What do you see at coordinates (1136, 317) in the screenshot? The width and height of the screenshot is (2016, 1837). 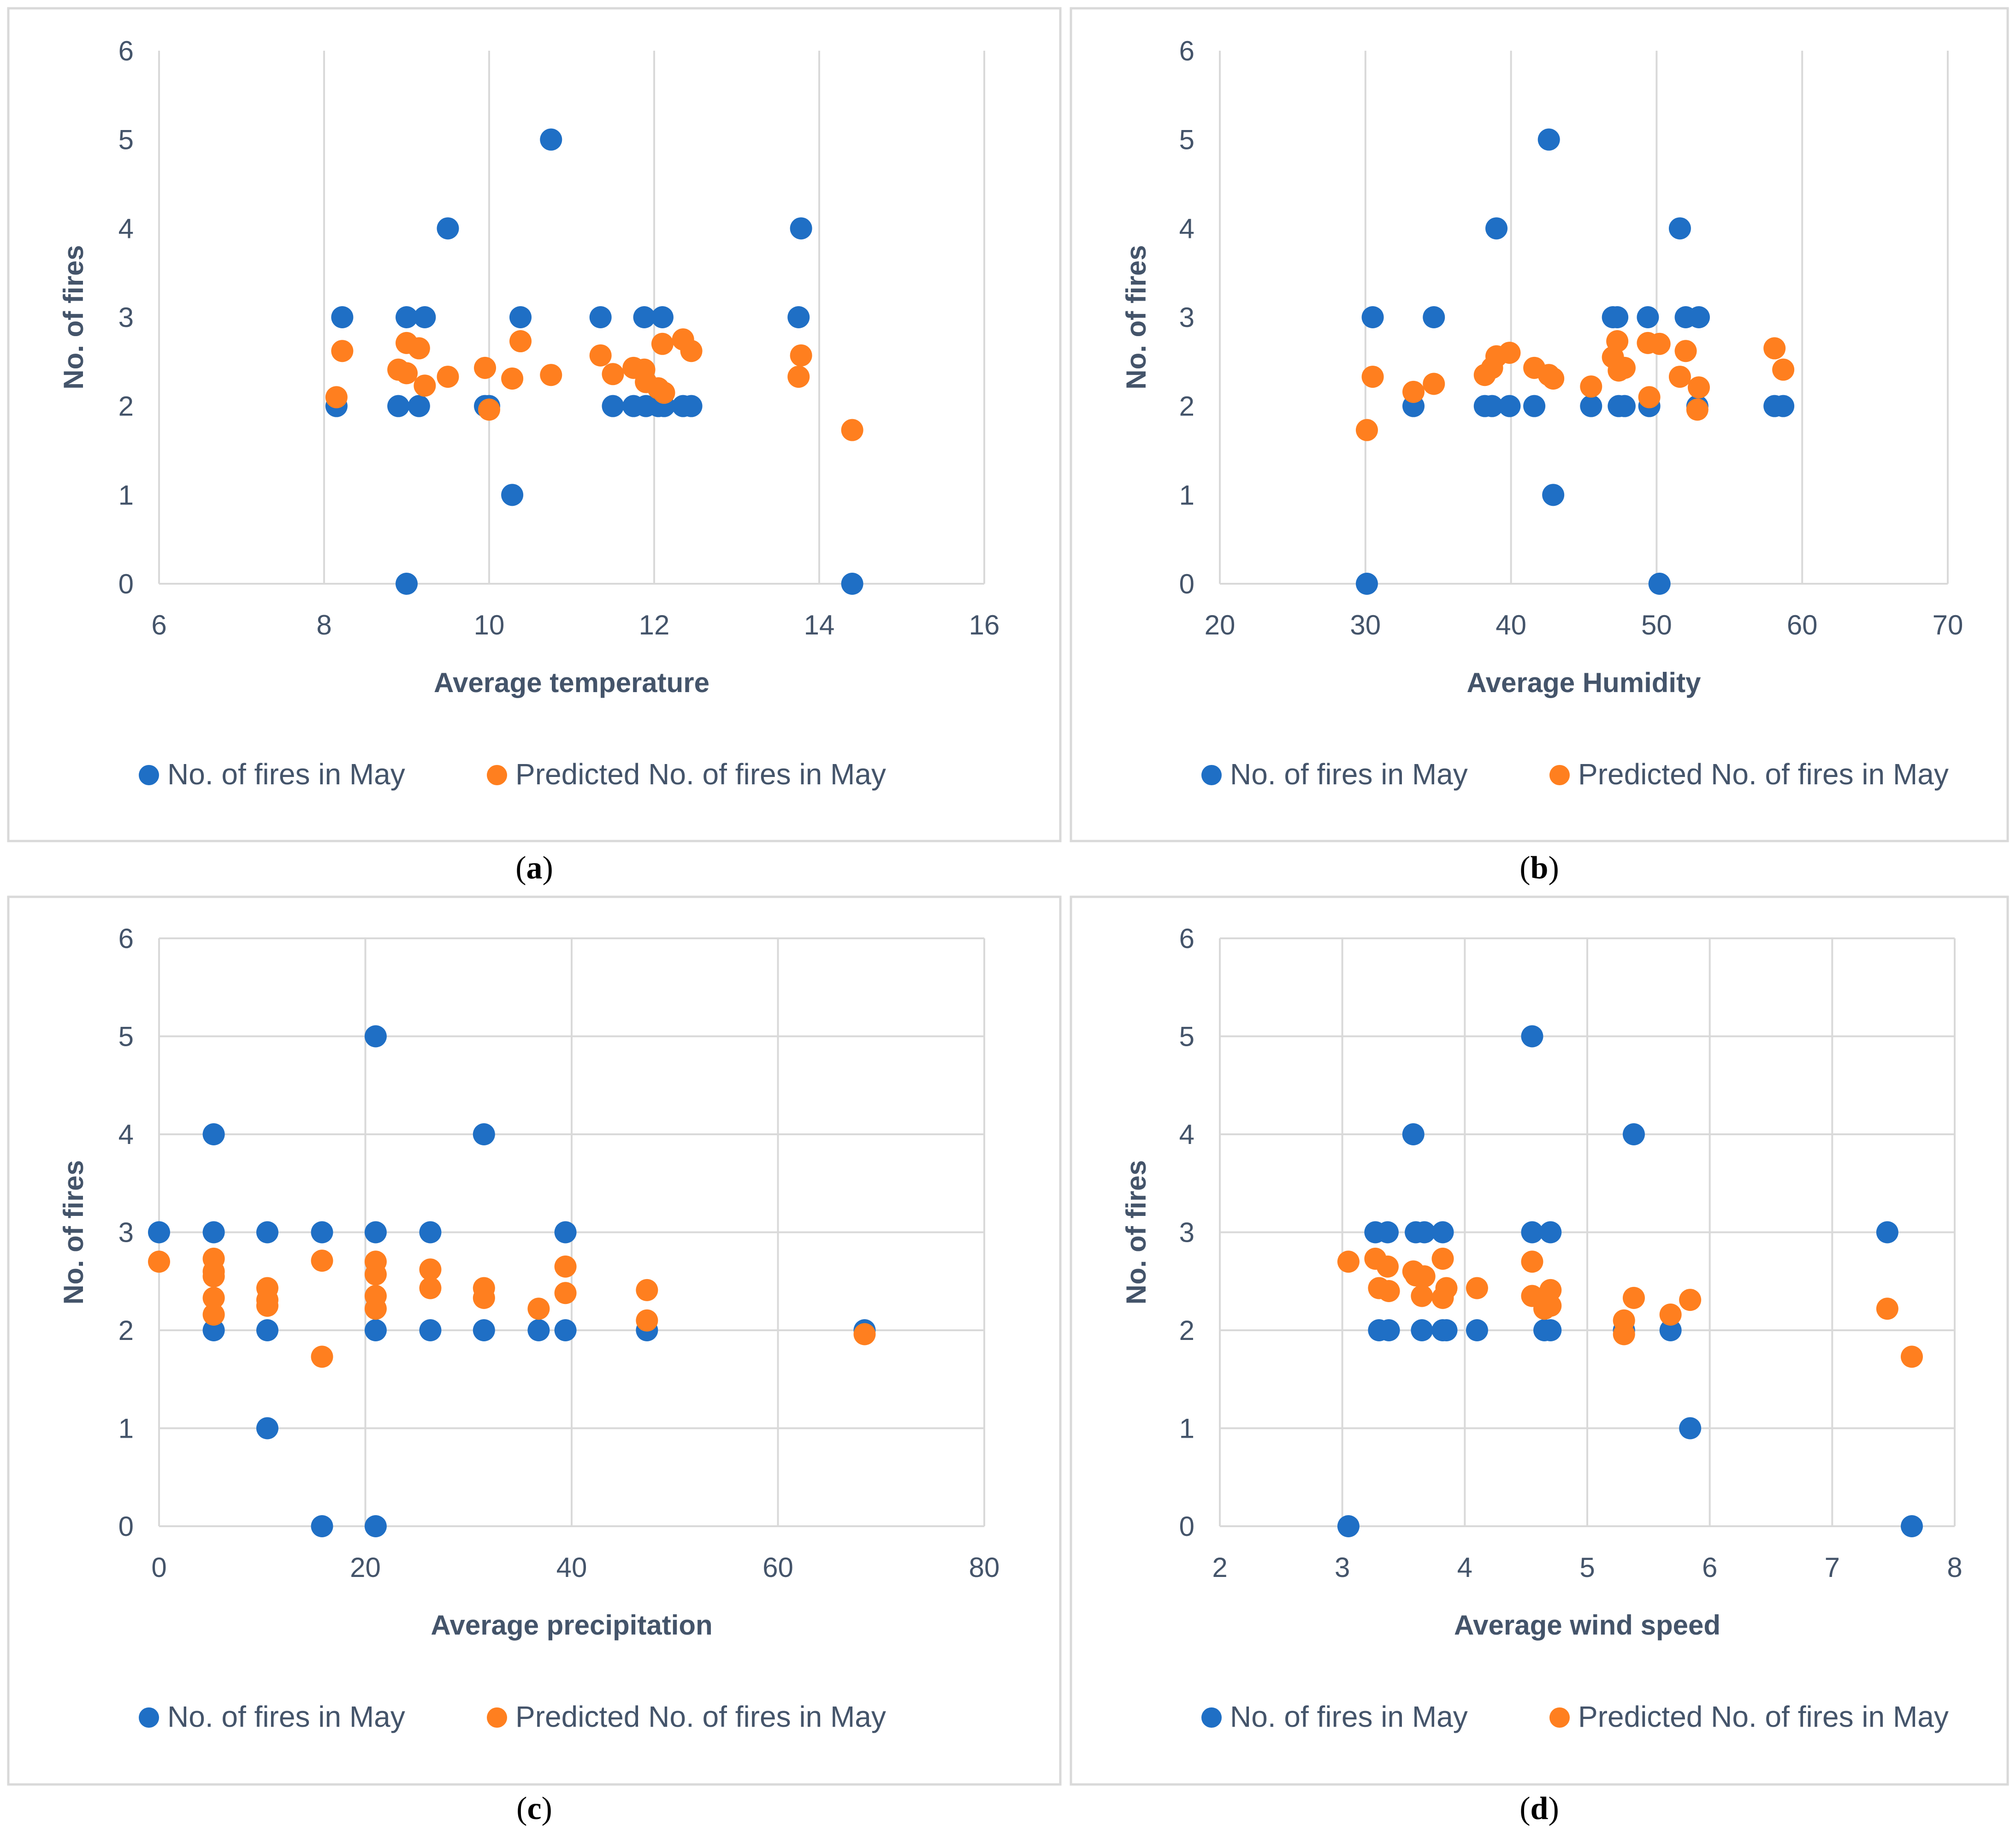 I see `y-axis-title: No. of fires` at bounding box center [1136, 317].